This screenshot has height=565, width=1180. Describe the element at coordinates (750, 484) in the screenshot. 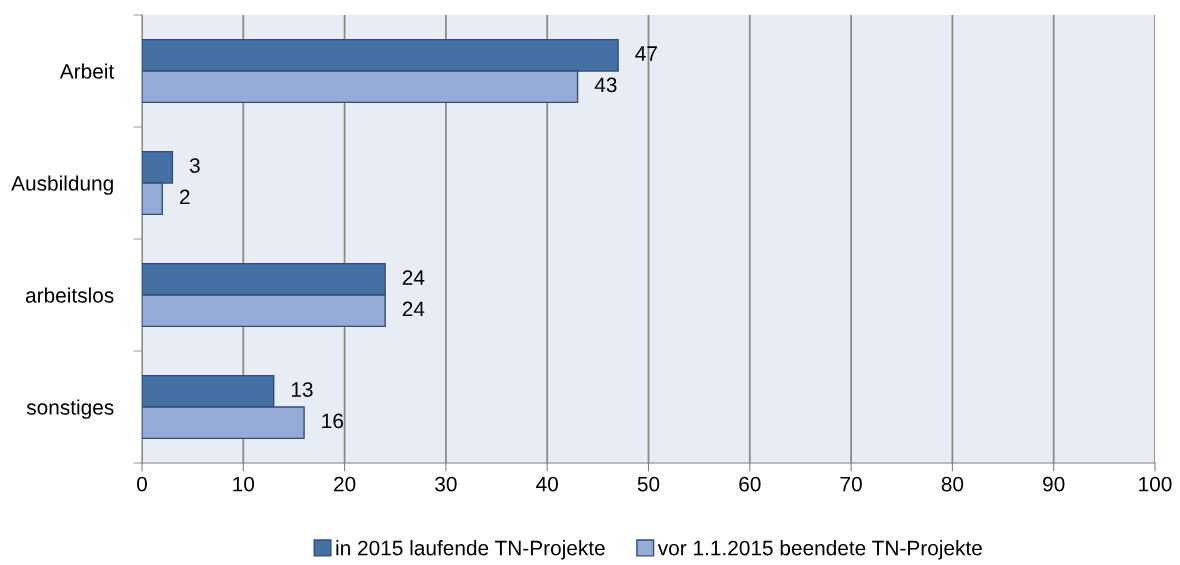

I see `x-tick-label: 60` at that location.